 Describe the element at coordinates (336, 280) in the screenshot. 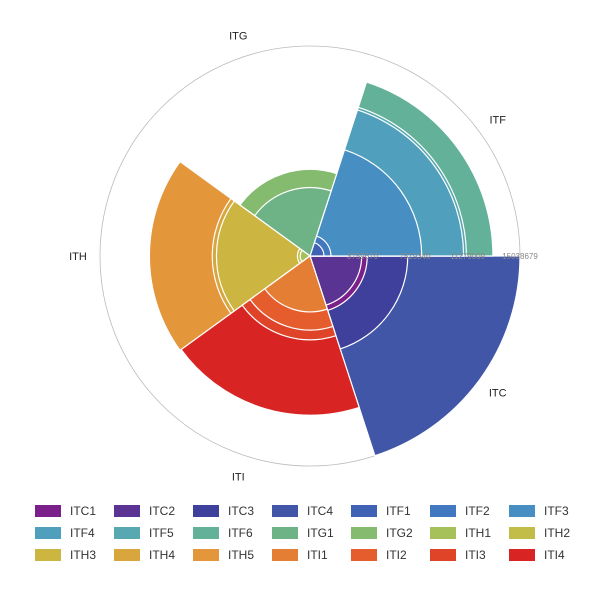

I see `bar-itc2` at that location.